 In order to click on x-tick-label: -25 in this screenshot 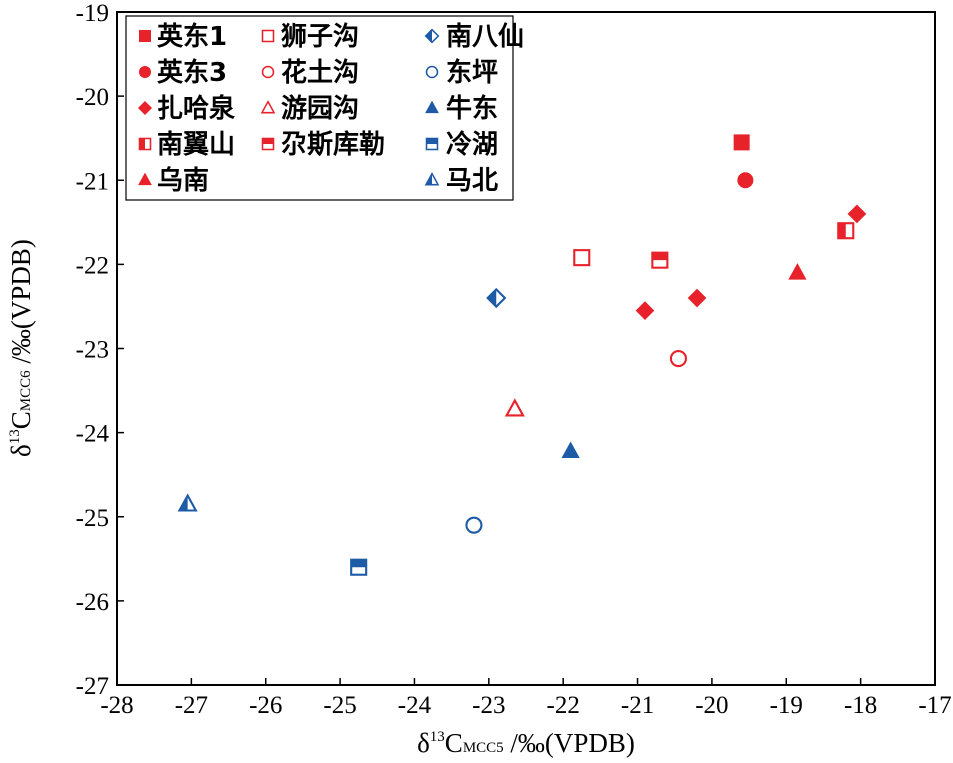, I will do `click(339, 705)`.